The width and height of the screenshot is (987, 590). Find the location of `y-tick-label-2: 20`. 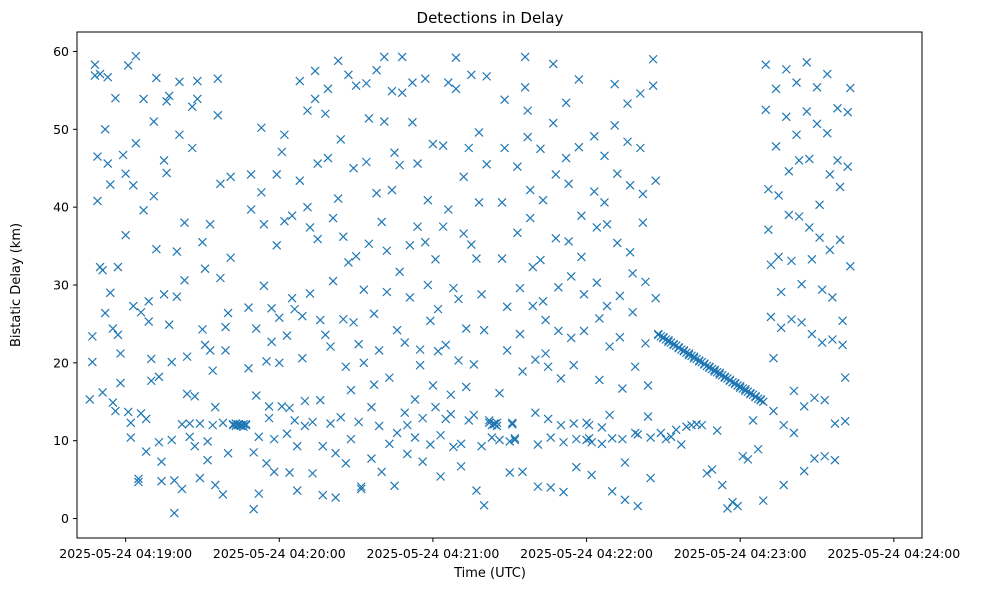

y-tick-label-2: 20 is located at coordinates (61, 362).